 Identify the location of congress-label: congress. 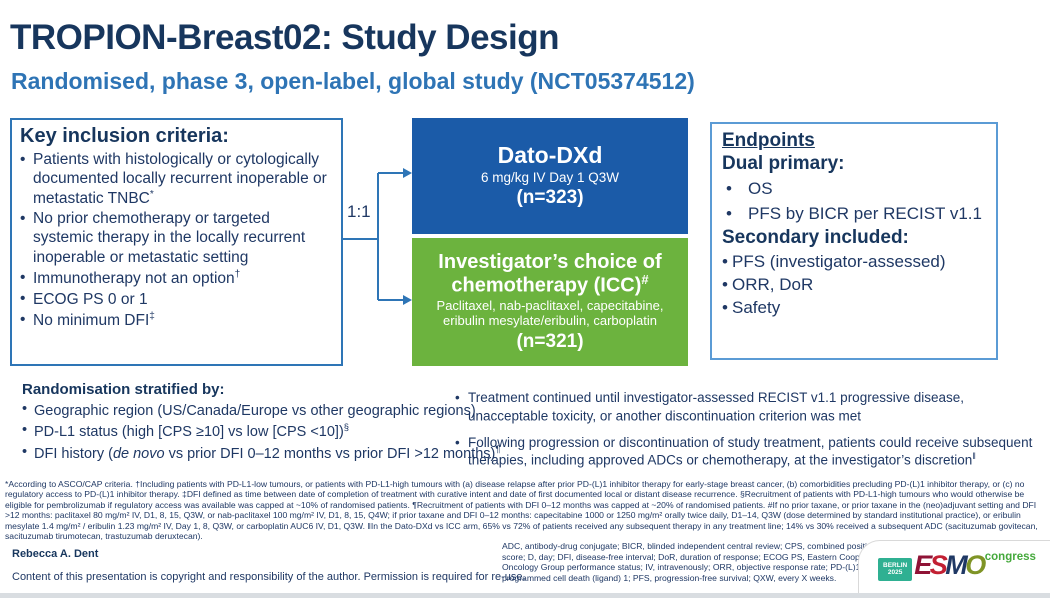
(1010, 557).